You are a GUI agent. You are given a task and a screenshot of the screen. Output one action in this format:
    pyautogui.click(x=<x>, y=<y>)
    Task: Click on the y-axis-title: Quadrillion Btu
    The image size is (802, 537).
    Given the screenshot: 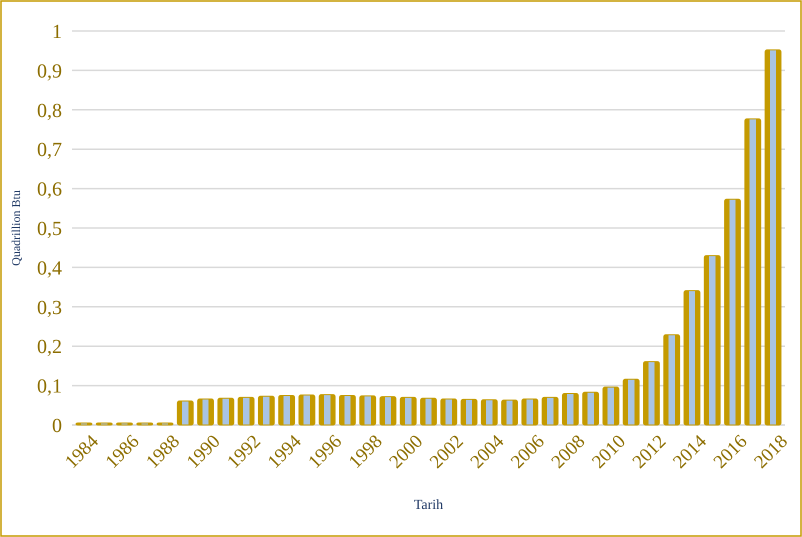 What is the action you would take?
    pyautogui.click(x=16, y=228)
    